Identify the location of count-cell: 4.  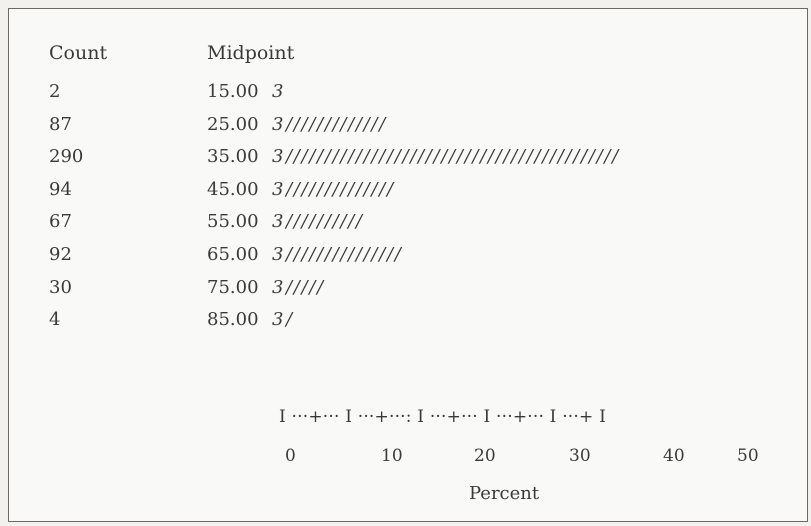
(55, 319).